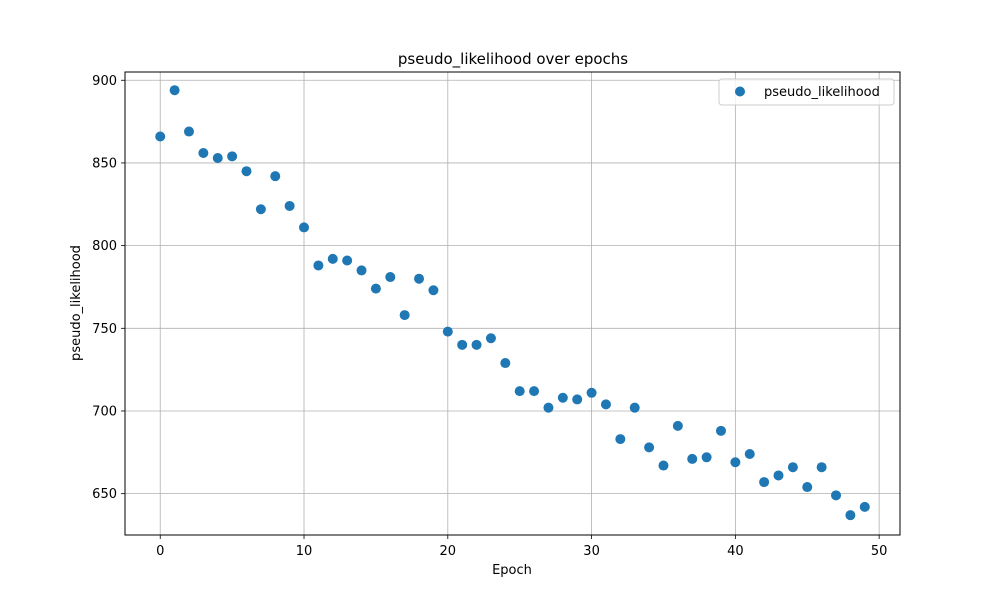  I want to click on x-tick-label: 10, so click(304, 551).